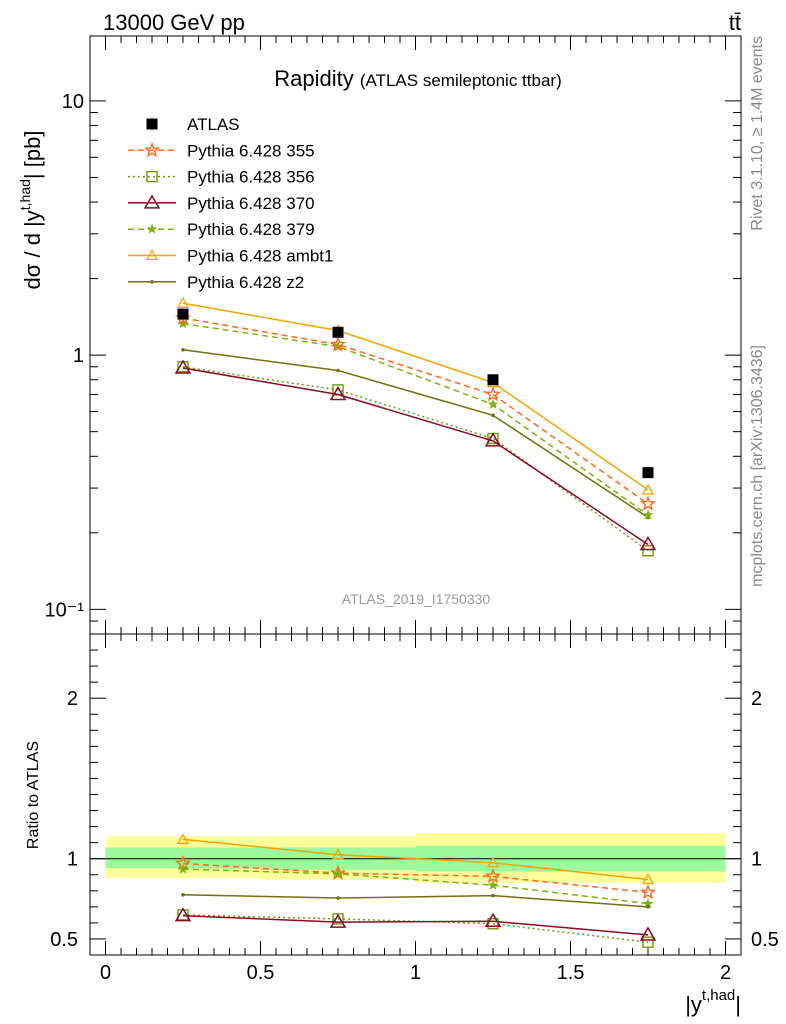  I want to click on main-y-axis-label: dσ / d |yt,had| [pb], so click(31, 210).